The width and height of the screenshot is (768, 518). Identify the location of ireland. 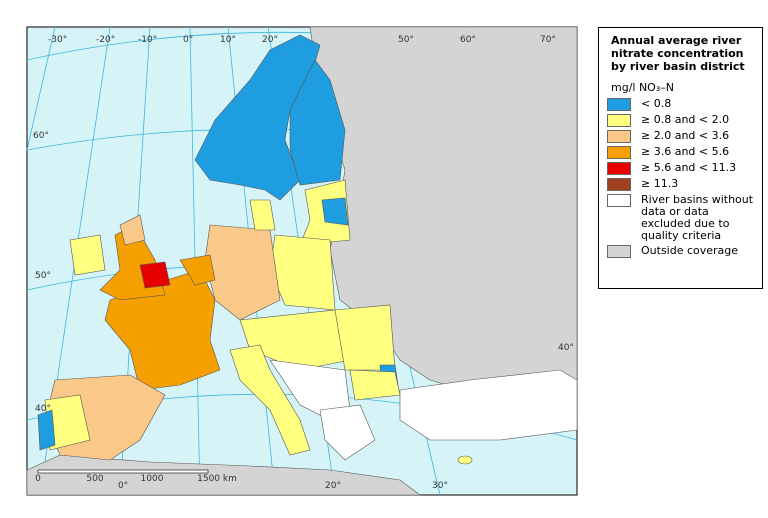
(87, 255).